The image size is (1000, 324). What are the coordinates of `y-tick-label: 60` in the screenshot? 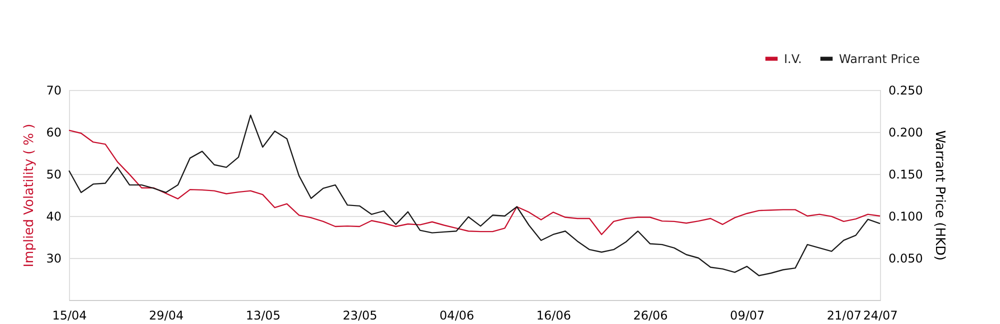 It's located at (54, 133).